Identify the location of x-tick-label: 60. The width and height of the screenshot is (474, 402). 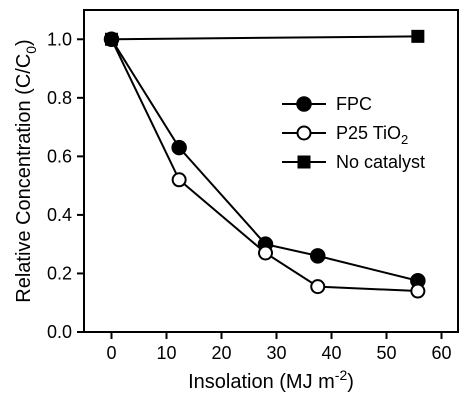
(441, 353).